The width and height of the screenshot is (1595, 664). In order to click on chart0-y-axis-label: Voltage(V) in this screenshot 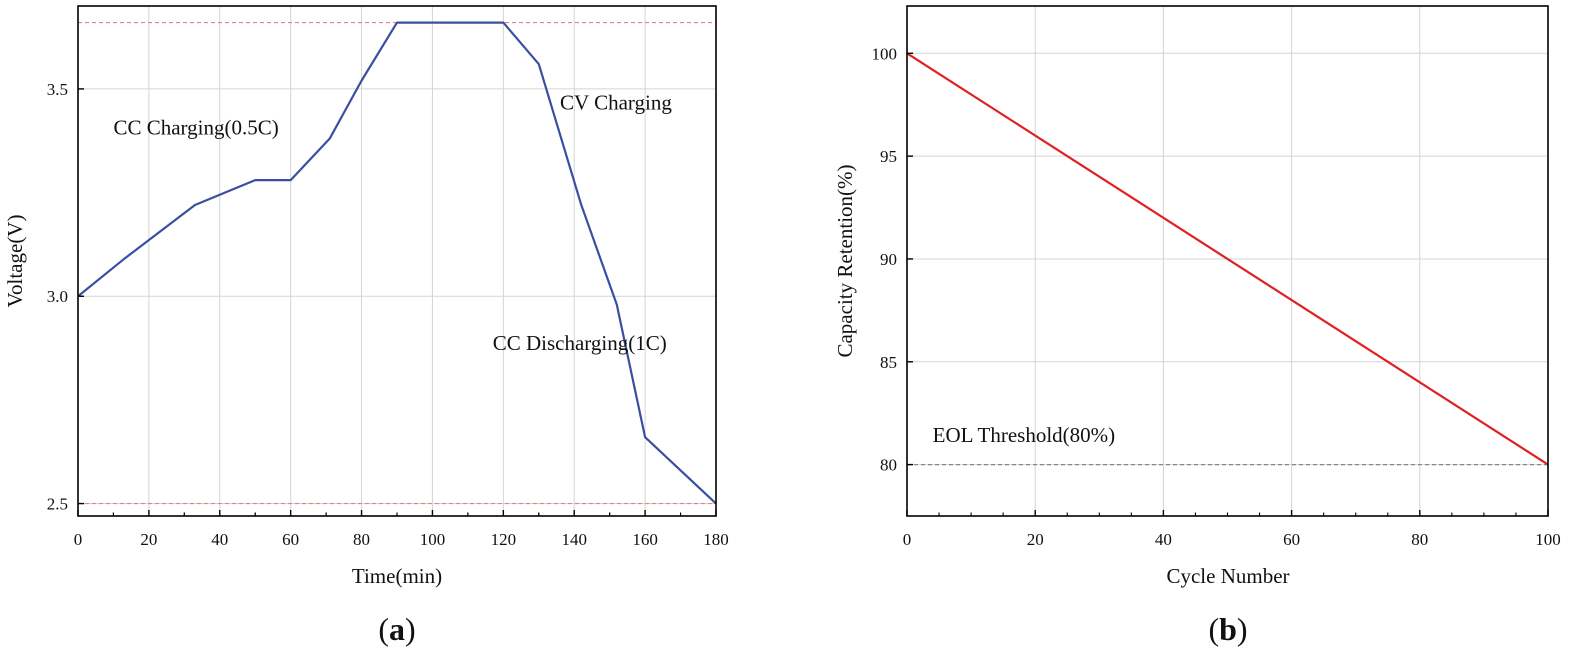, I will do `click(15, 261)`.